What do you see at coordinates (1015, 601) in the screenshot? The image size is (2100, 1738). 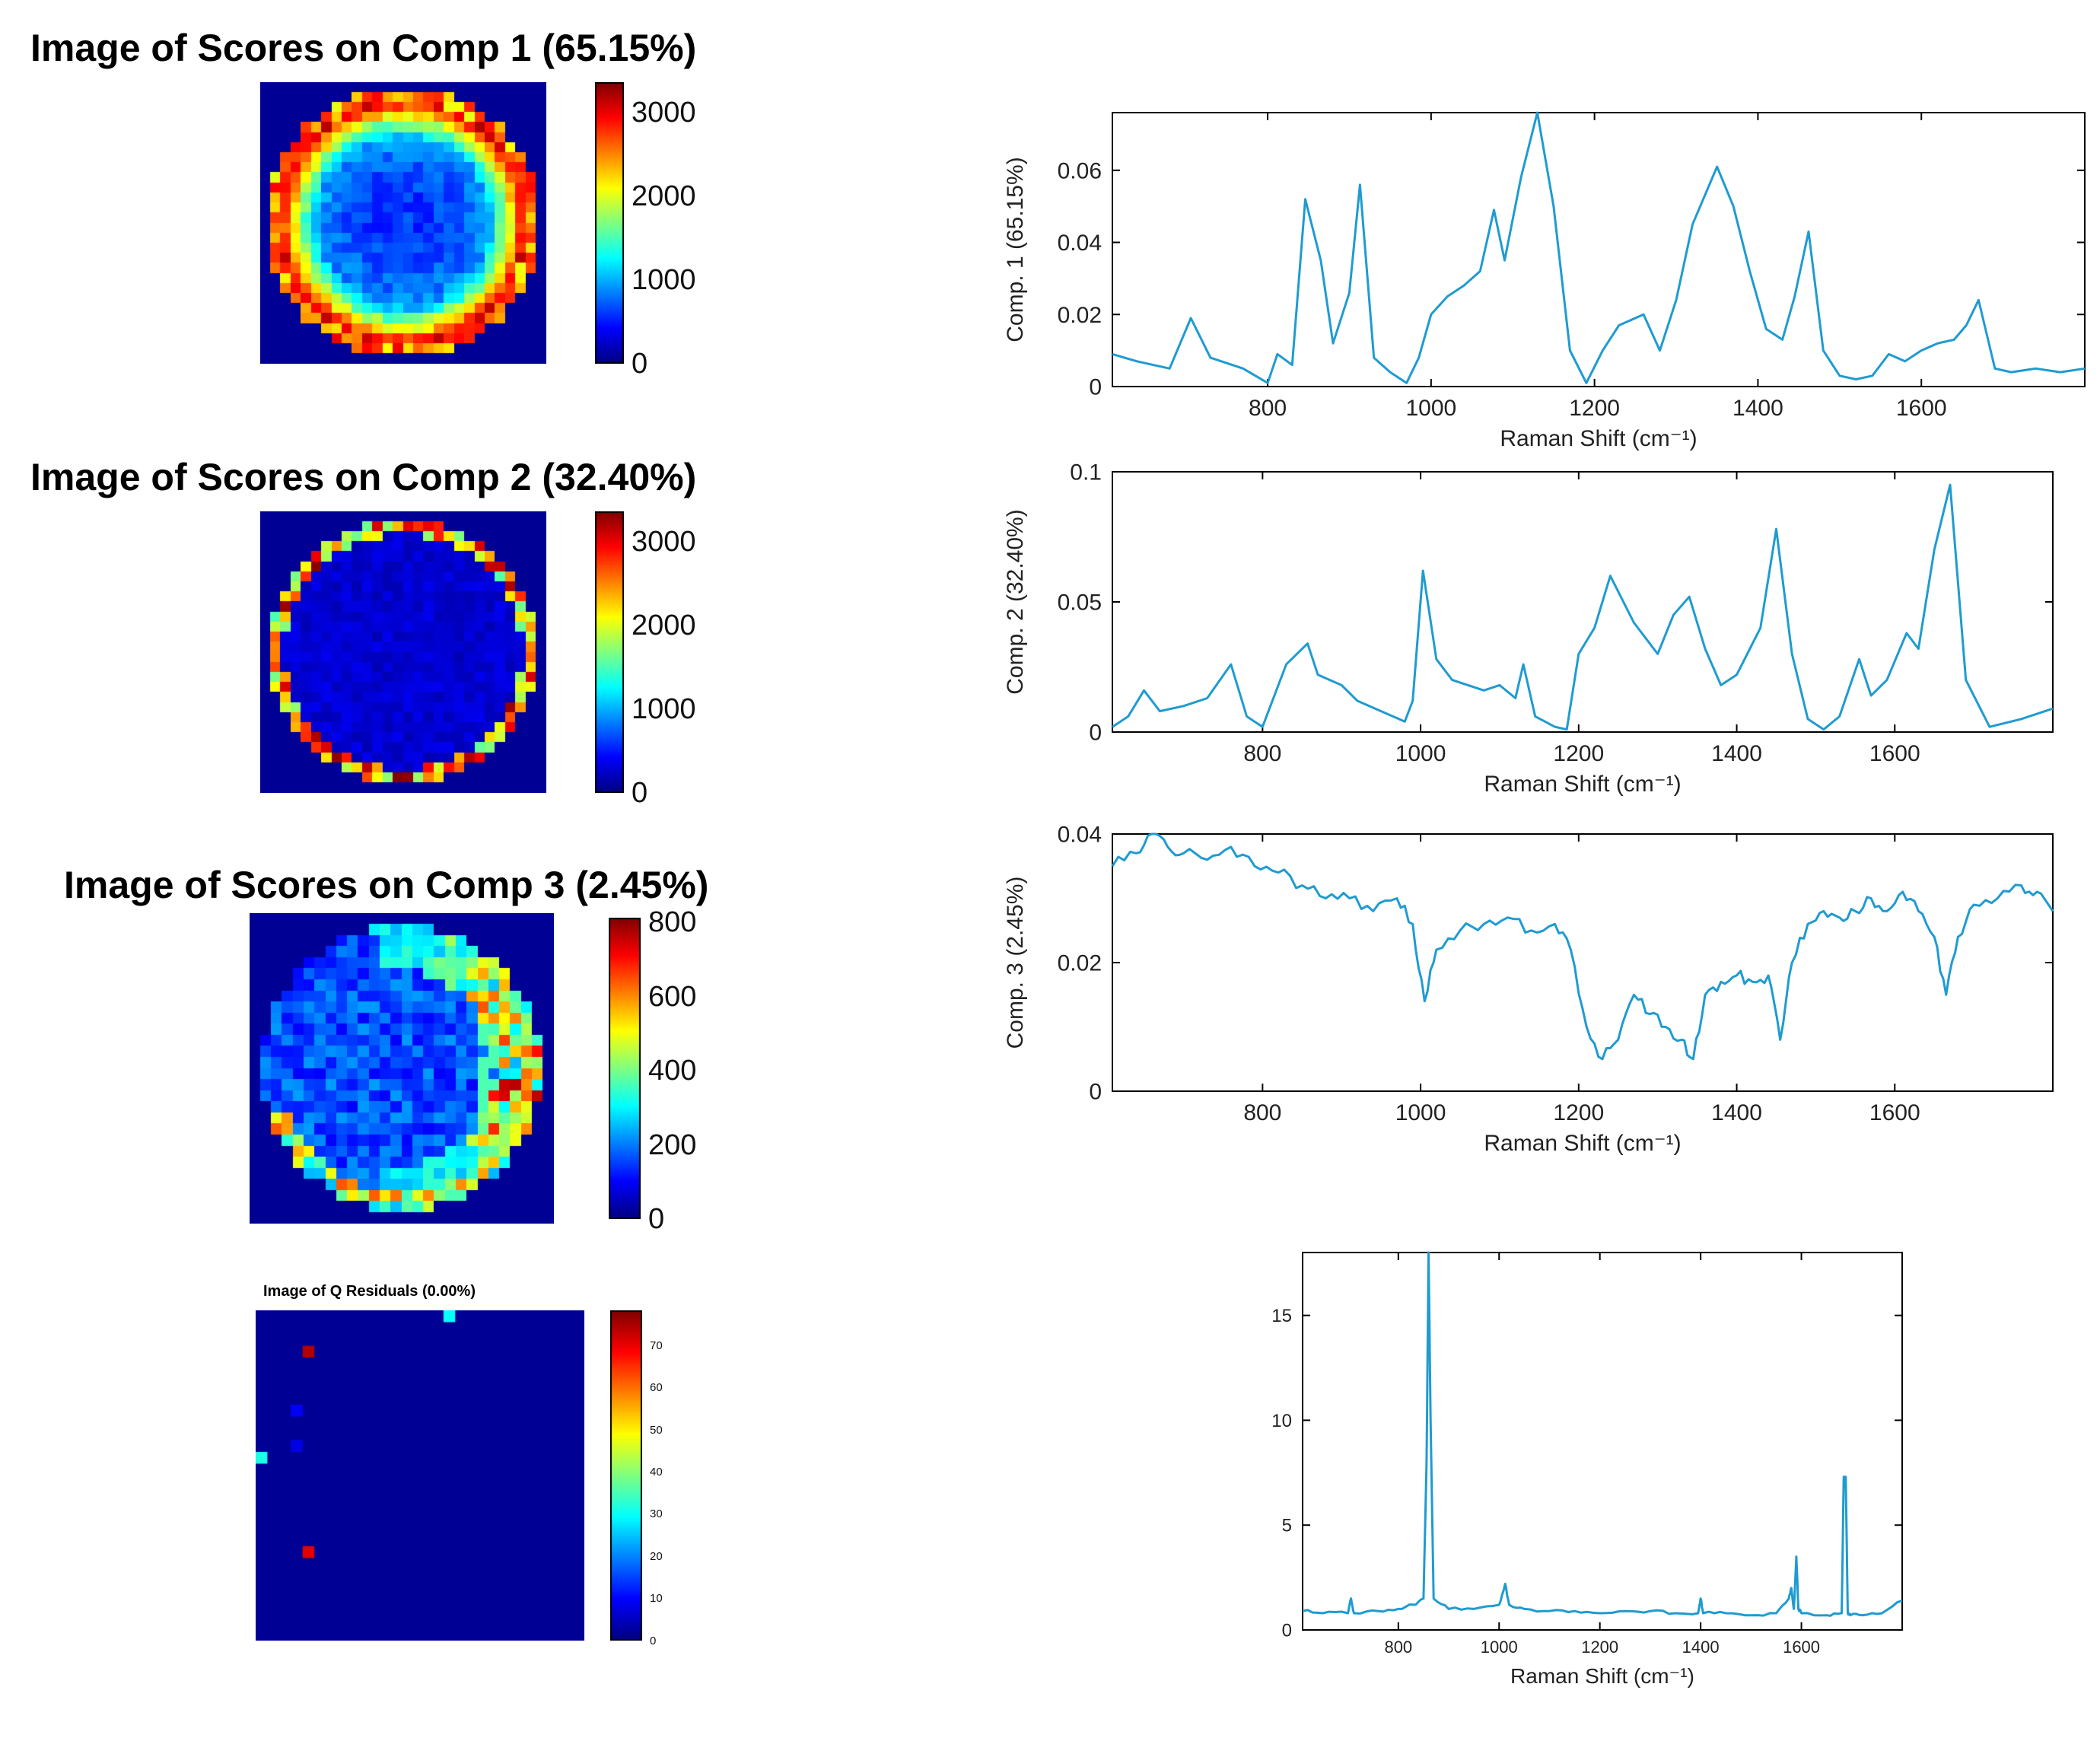 I see `y-axis-label: Comp. 2 (32.40%)` at bounding box center [1015, 601].